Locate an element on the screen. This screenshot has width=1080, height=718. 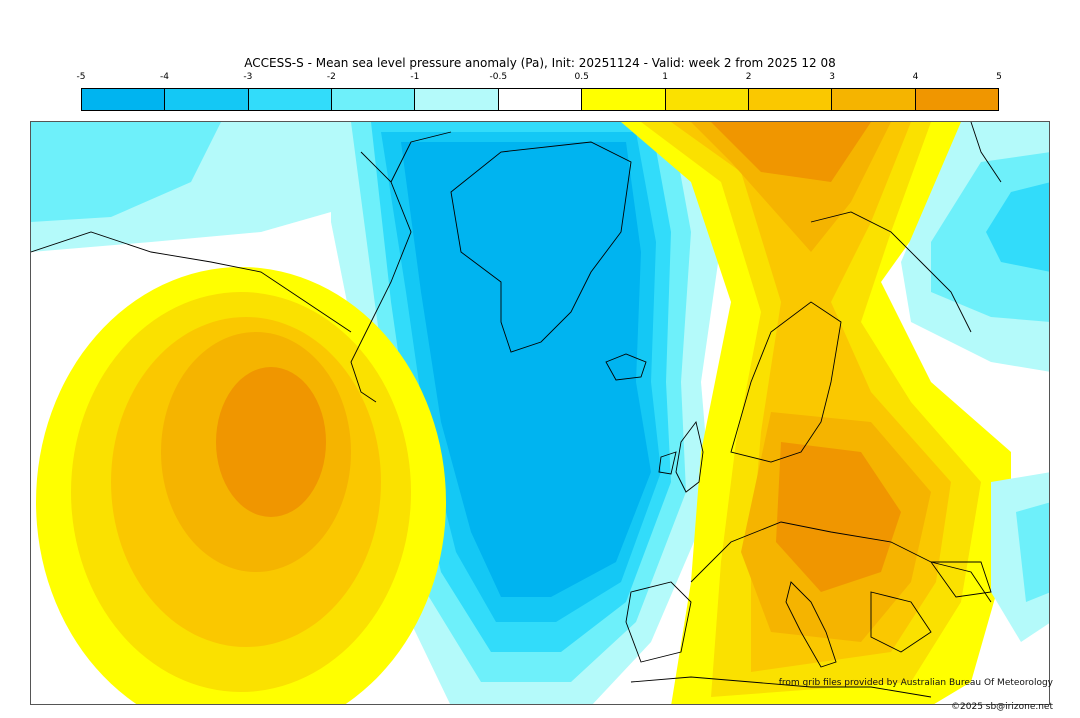
colorbar-tick-label: -1 is located at coordinates (415, 77).